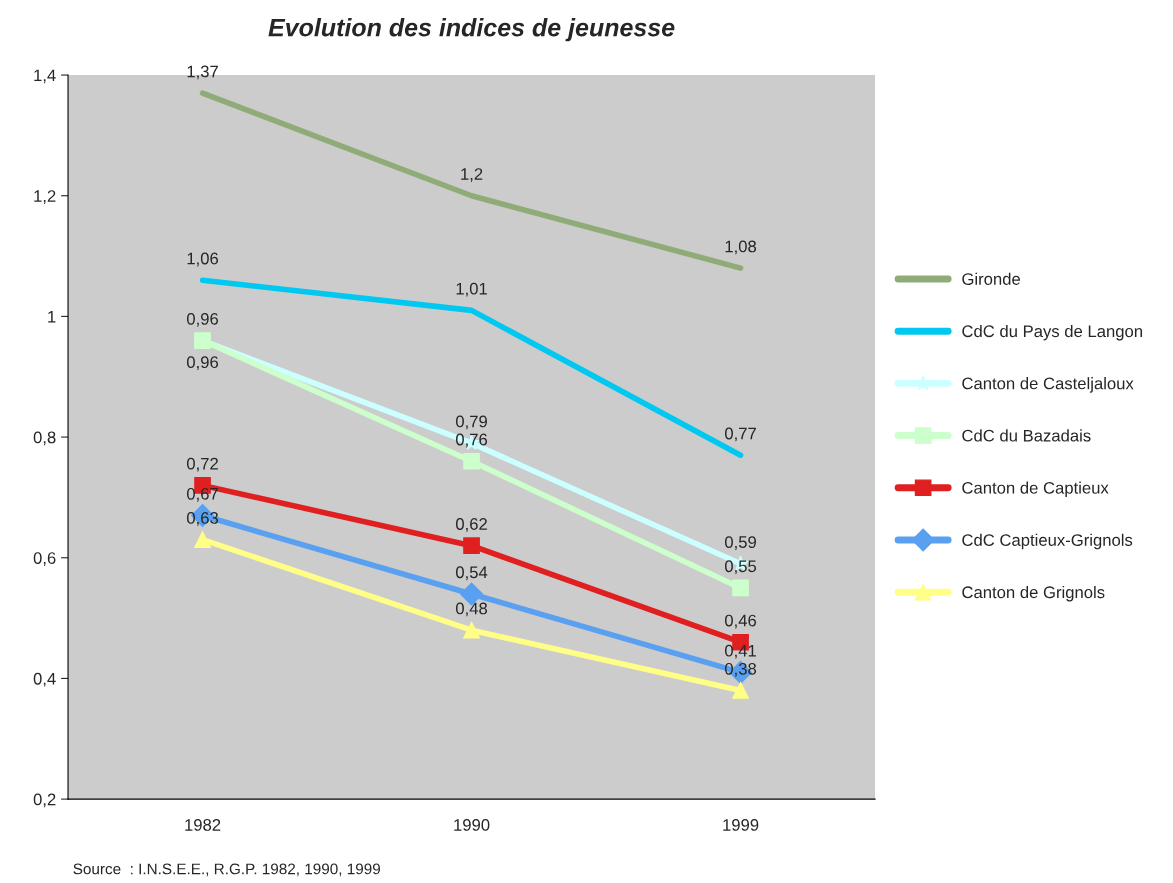 The height and width of the screenshot is (883, 1173). Describe the element at coordinates (52, 316) in the screenshot. I see `y-tick-label: 1` at that location.